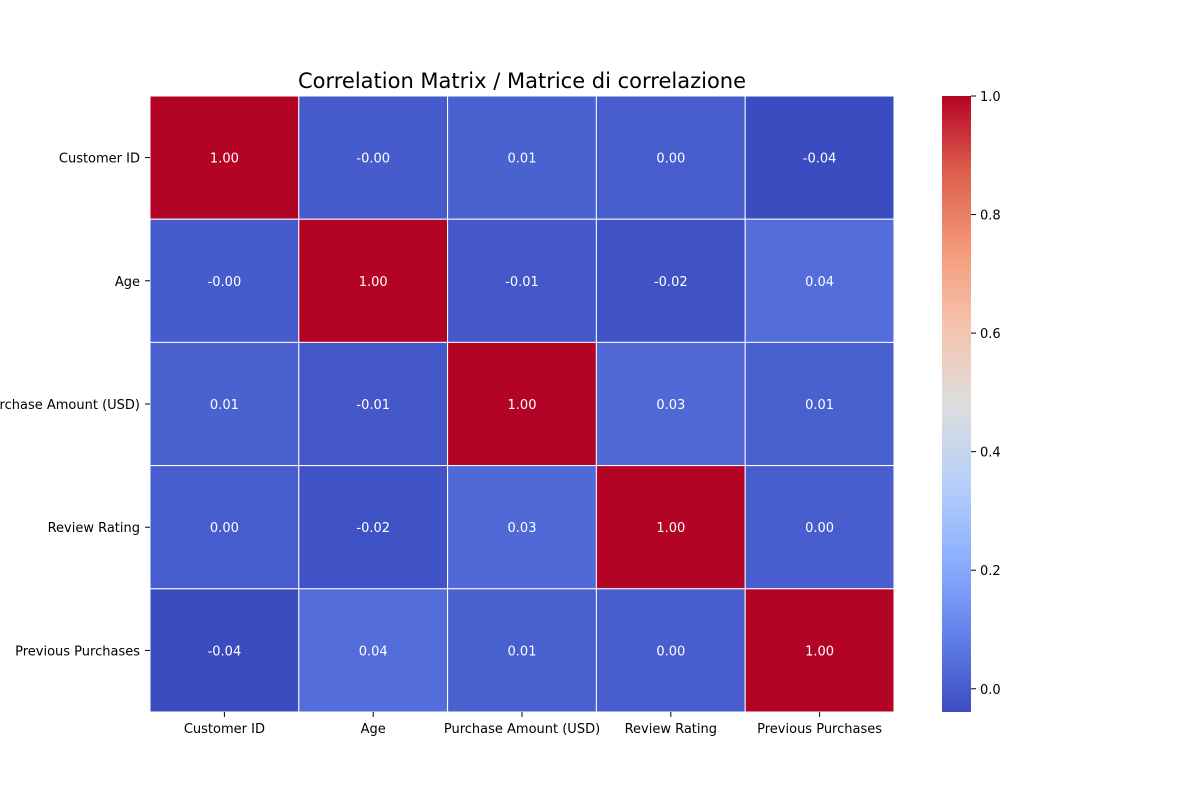  Describe the element at coordinates (990, 453) in the screenshot. I see `colorbar-tick-label: 0.4` at that location.